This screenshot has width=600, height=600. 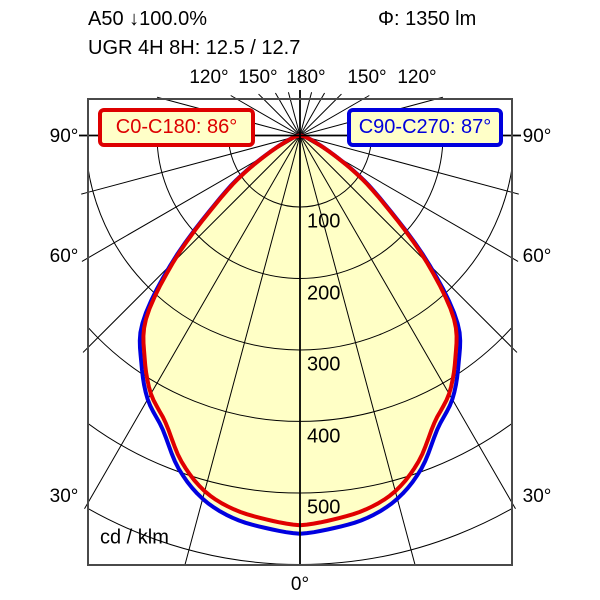 What do you see at coordinates (209, 77) in the screenshot?
I see `angle-label-top-120-left: 120°` at bounding box center [209, 77].